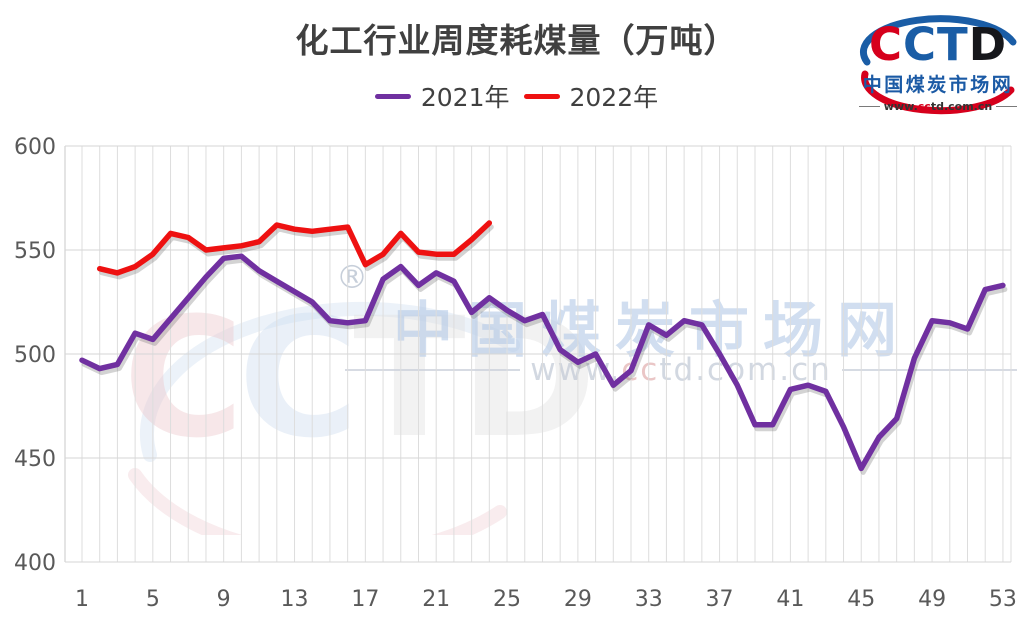  Describe the element at coordinates (35, 563) in the screenshot. I see `y-tick-label-400: 400` at that location.